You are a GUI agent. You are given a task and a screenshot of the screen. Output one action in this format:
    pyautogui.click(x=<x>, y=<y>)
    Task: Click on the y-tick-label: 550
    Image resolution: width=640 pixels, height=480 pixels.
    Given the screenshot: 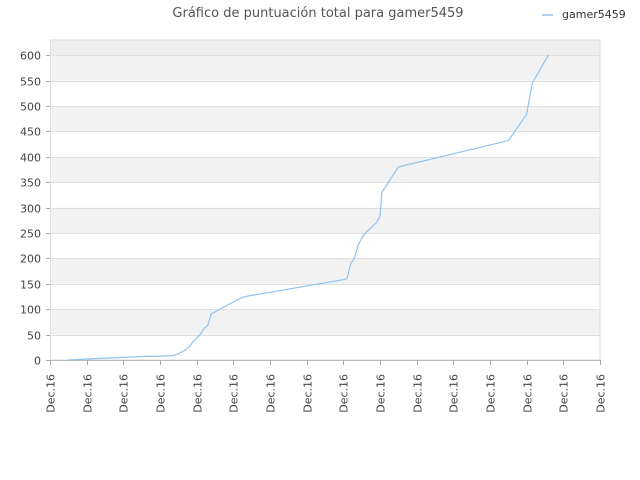 What is the action you would take?
    pyautogui.click(x=30, y=82)
    